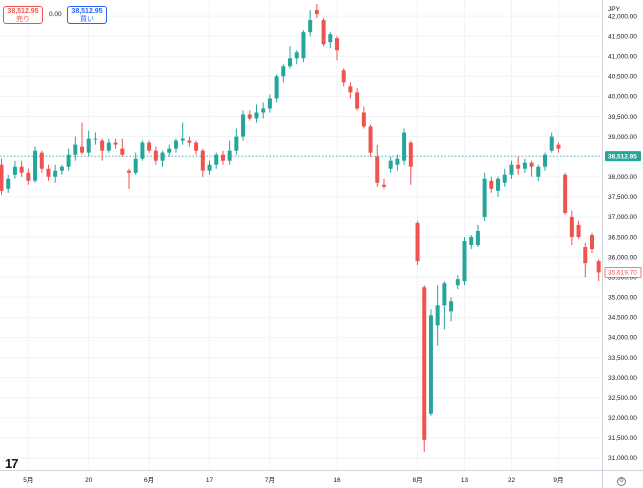 The width and height of the screenshot is (643, 488). What do you see at coordinates (87, 15) in the screenshot?
I see `buy-button: 38,512.95 買い` at bounding box center [87, 15].